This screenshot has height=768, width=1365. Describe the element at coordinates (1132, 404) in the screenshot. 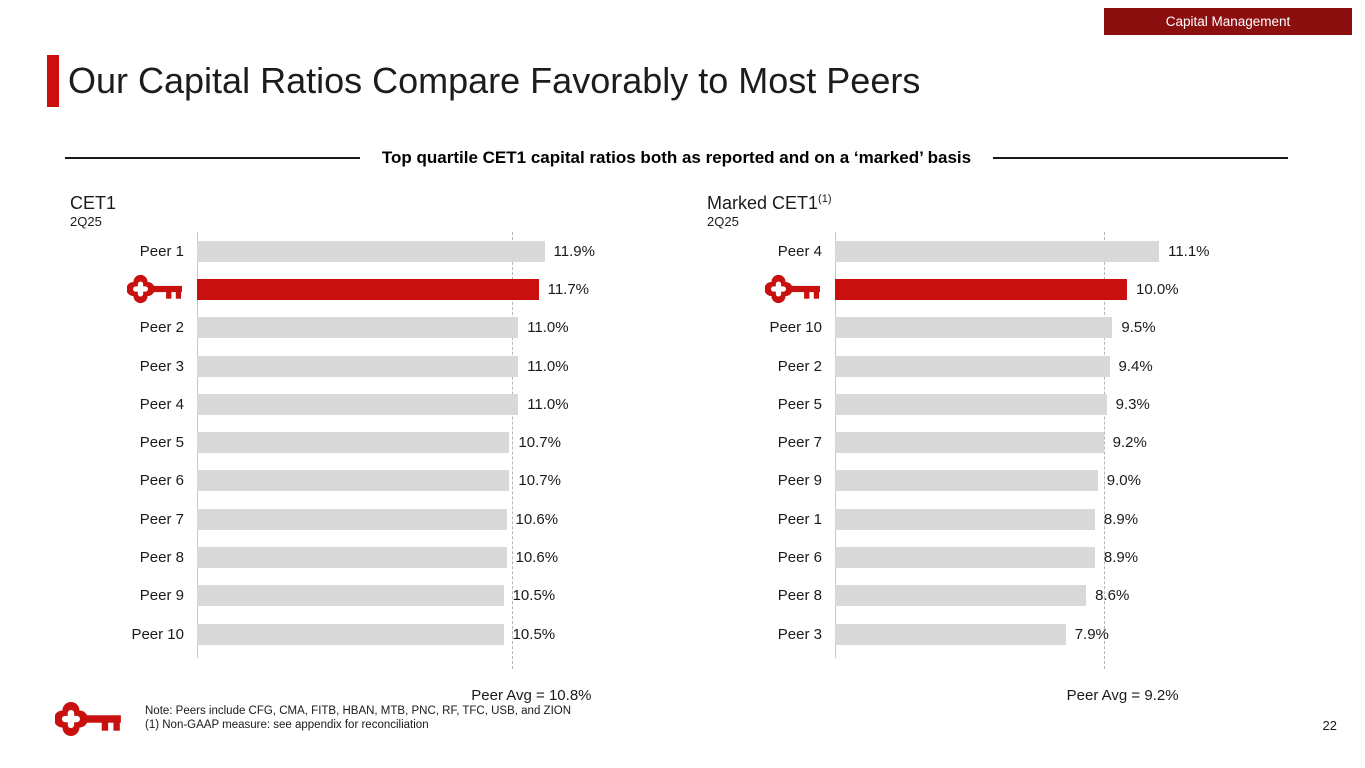

I see `bar-value-label: 9.3%` at that location.